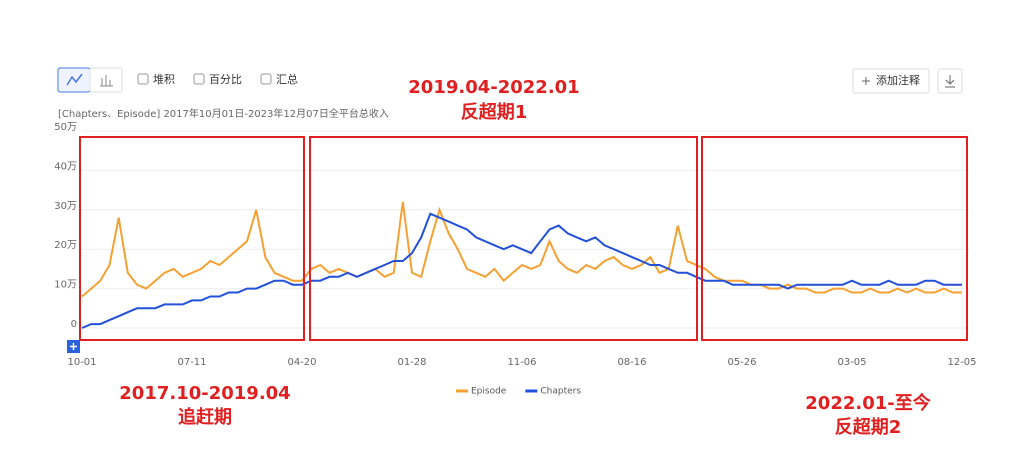  What do you see at coordinates (489, 392) in the screenshot?
I see `legend-label: Episode` at bounding box center [489, 392].